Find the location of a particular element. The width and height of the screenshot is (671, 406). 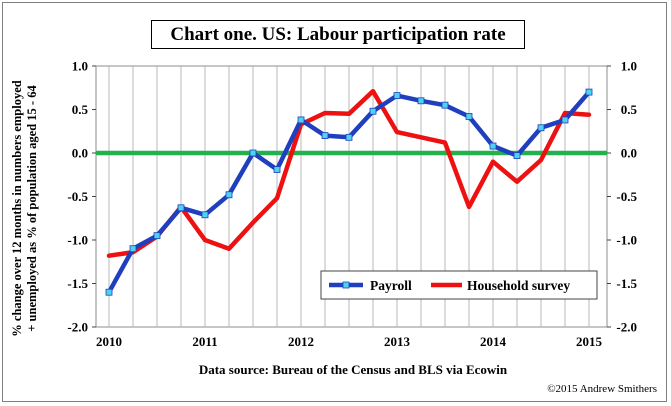

x-tick-label: 2015 is located at coordinates (589, 341).